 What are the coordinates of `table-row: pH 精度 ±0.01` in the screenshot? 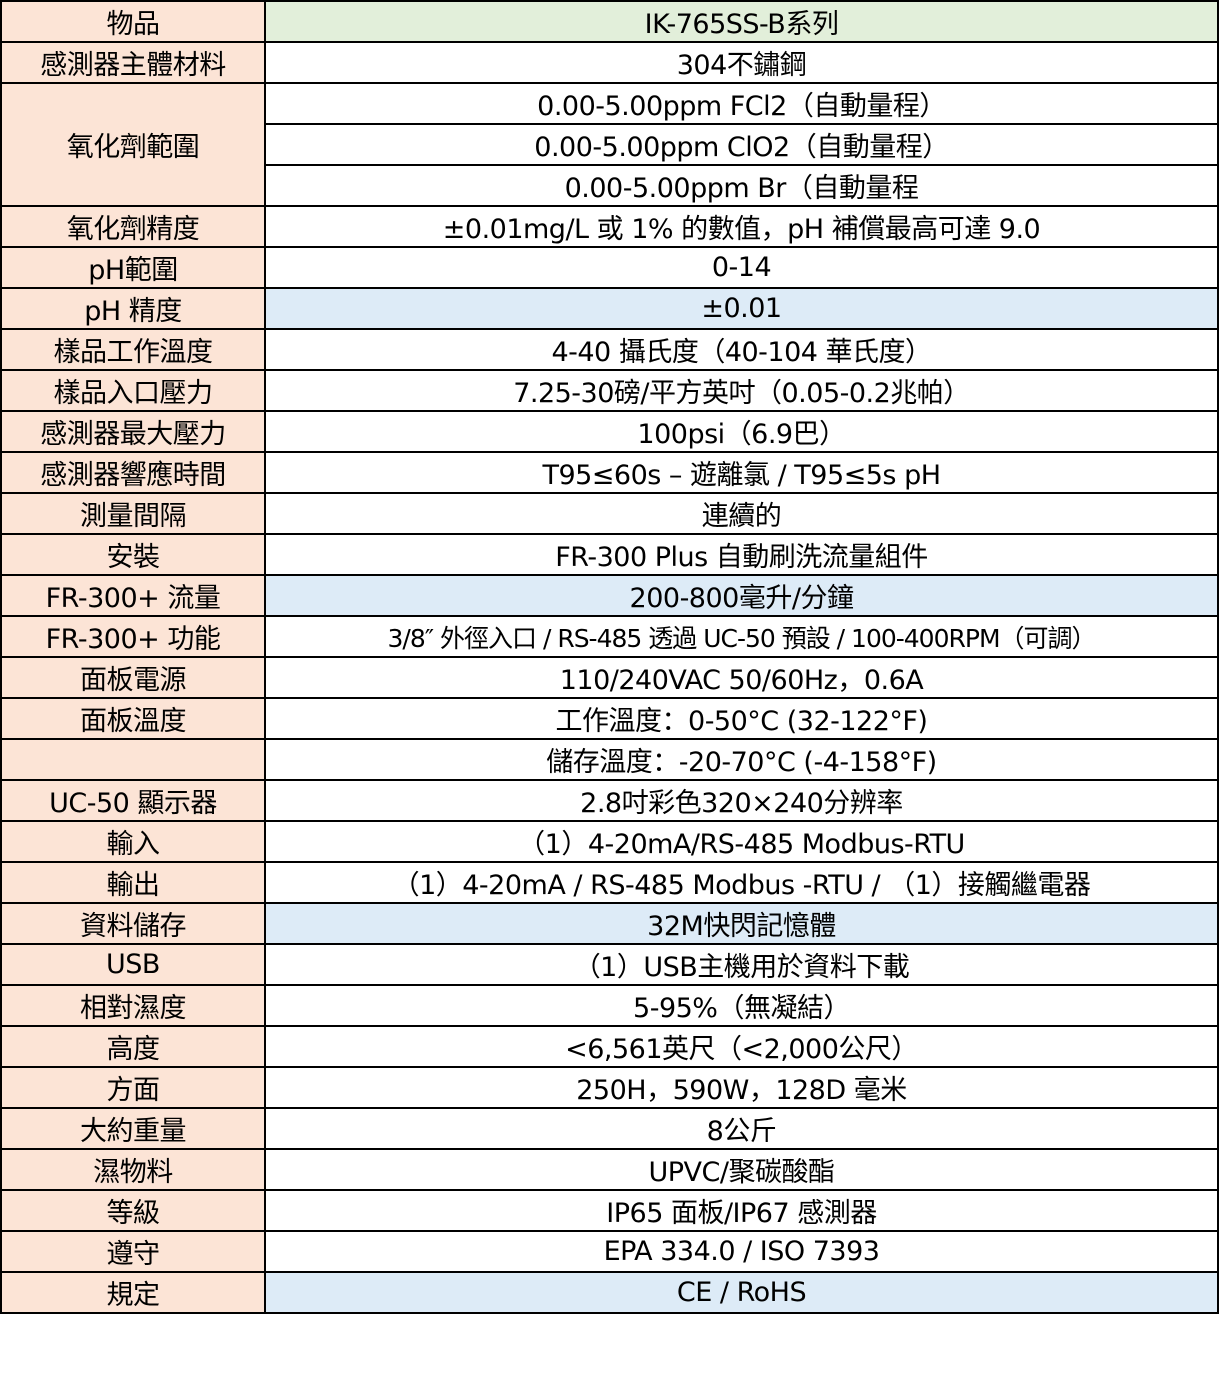 It's located at (609, 308).